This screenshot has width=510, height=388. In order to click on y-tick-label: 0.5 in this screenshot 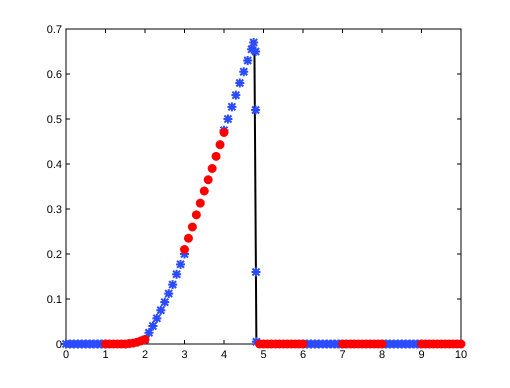, I will do `click(54, 120)`.